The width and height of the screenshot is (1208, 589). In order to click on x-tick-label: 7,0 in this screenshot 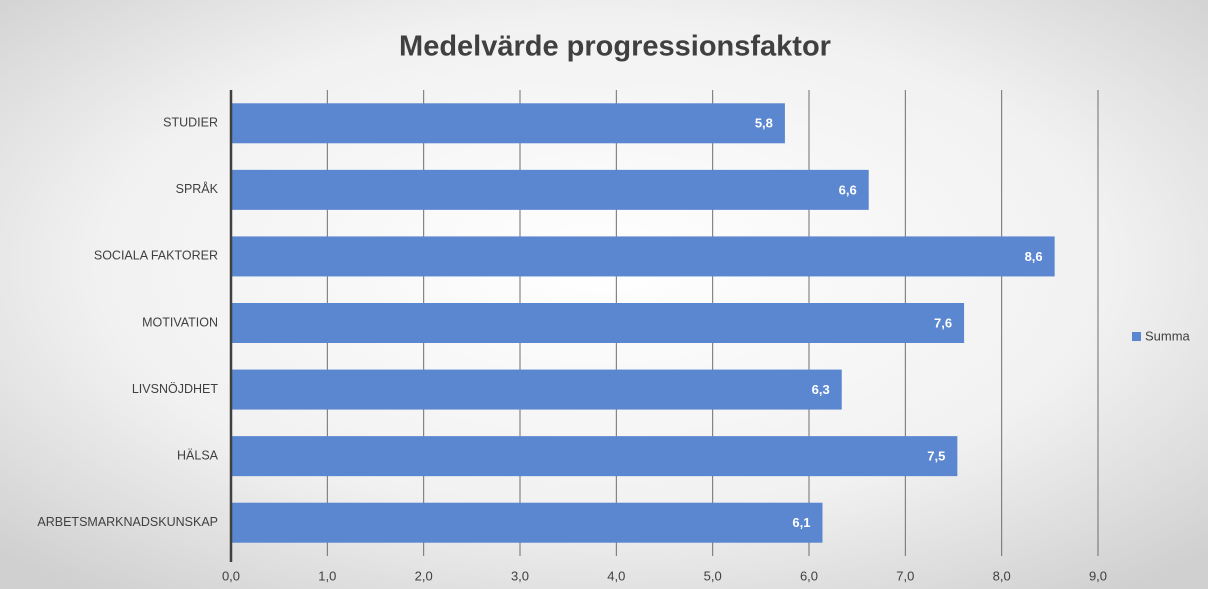, I will do `click(905, 575)`.